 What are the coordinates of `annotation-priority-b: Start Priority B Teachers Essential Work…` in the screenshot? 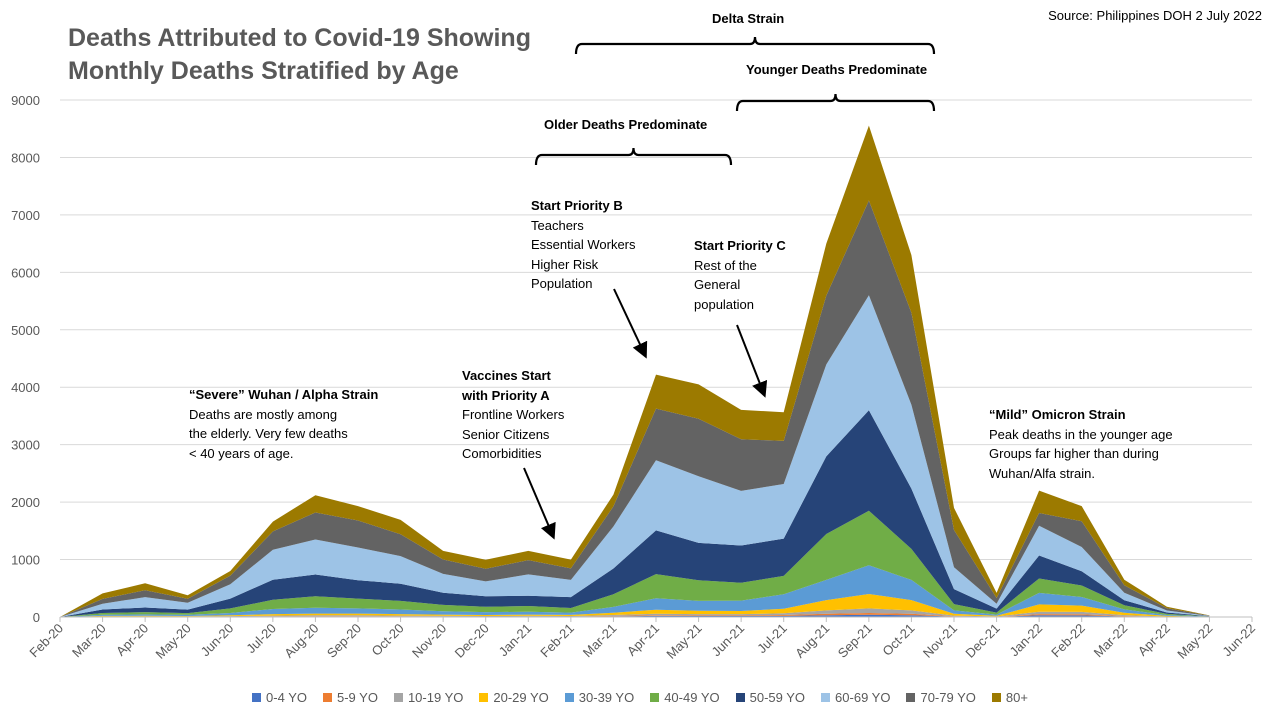 It's located at (583, 245).